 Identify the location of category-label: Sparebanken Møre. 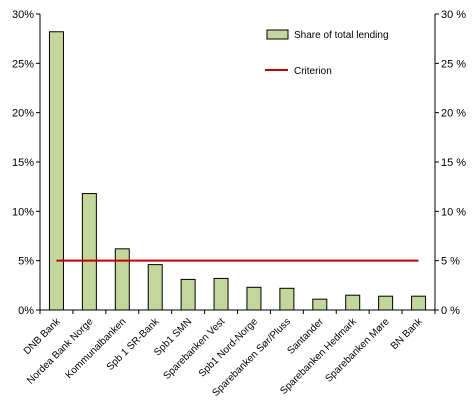
(357, 350).